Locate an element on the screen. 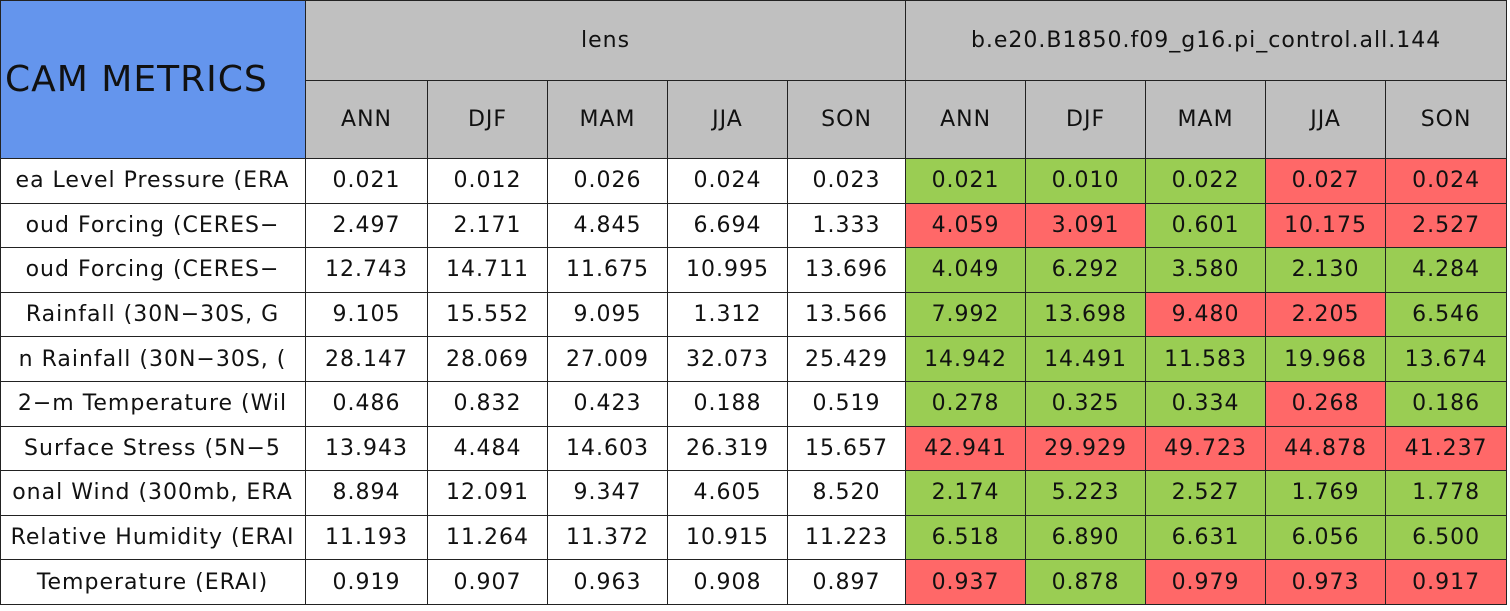 This screenshot has width=1510, height=611. row-label: ea Level Pressure (ERA is located at coordinates (153, 181).